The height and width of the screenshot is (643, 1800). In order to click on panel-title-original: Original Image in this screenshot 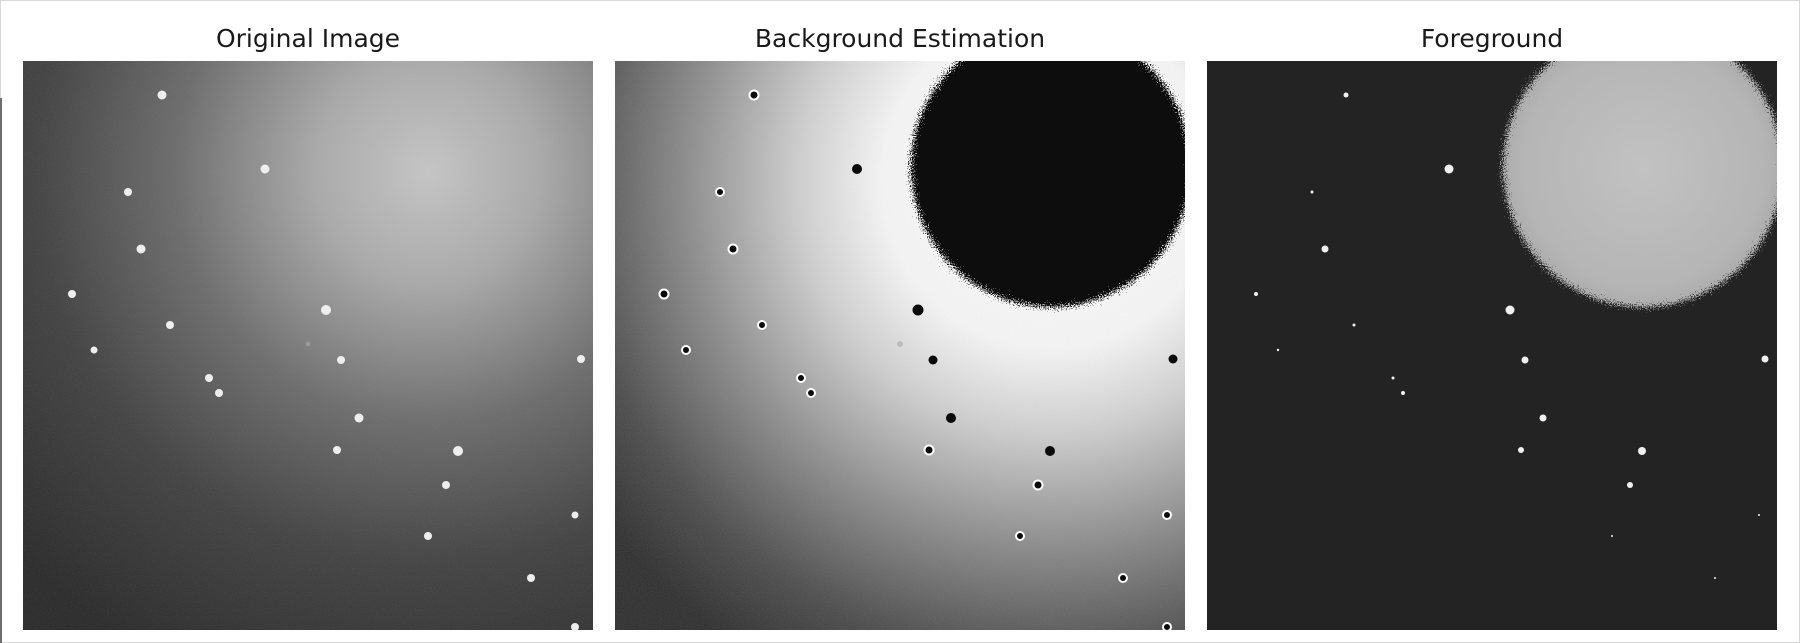, I will do `click(308, 38)`.